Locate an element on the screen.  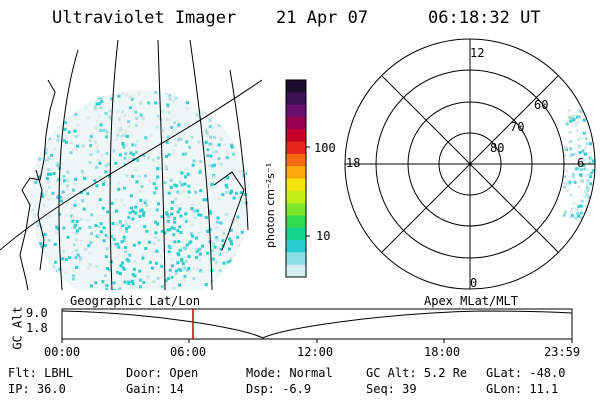
intensity-colorbar: photon cm⁻²s⁻¹ is located at coordinates (287, 178).